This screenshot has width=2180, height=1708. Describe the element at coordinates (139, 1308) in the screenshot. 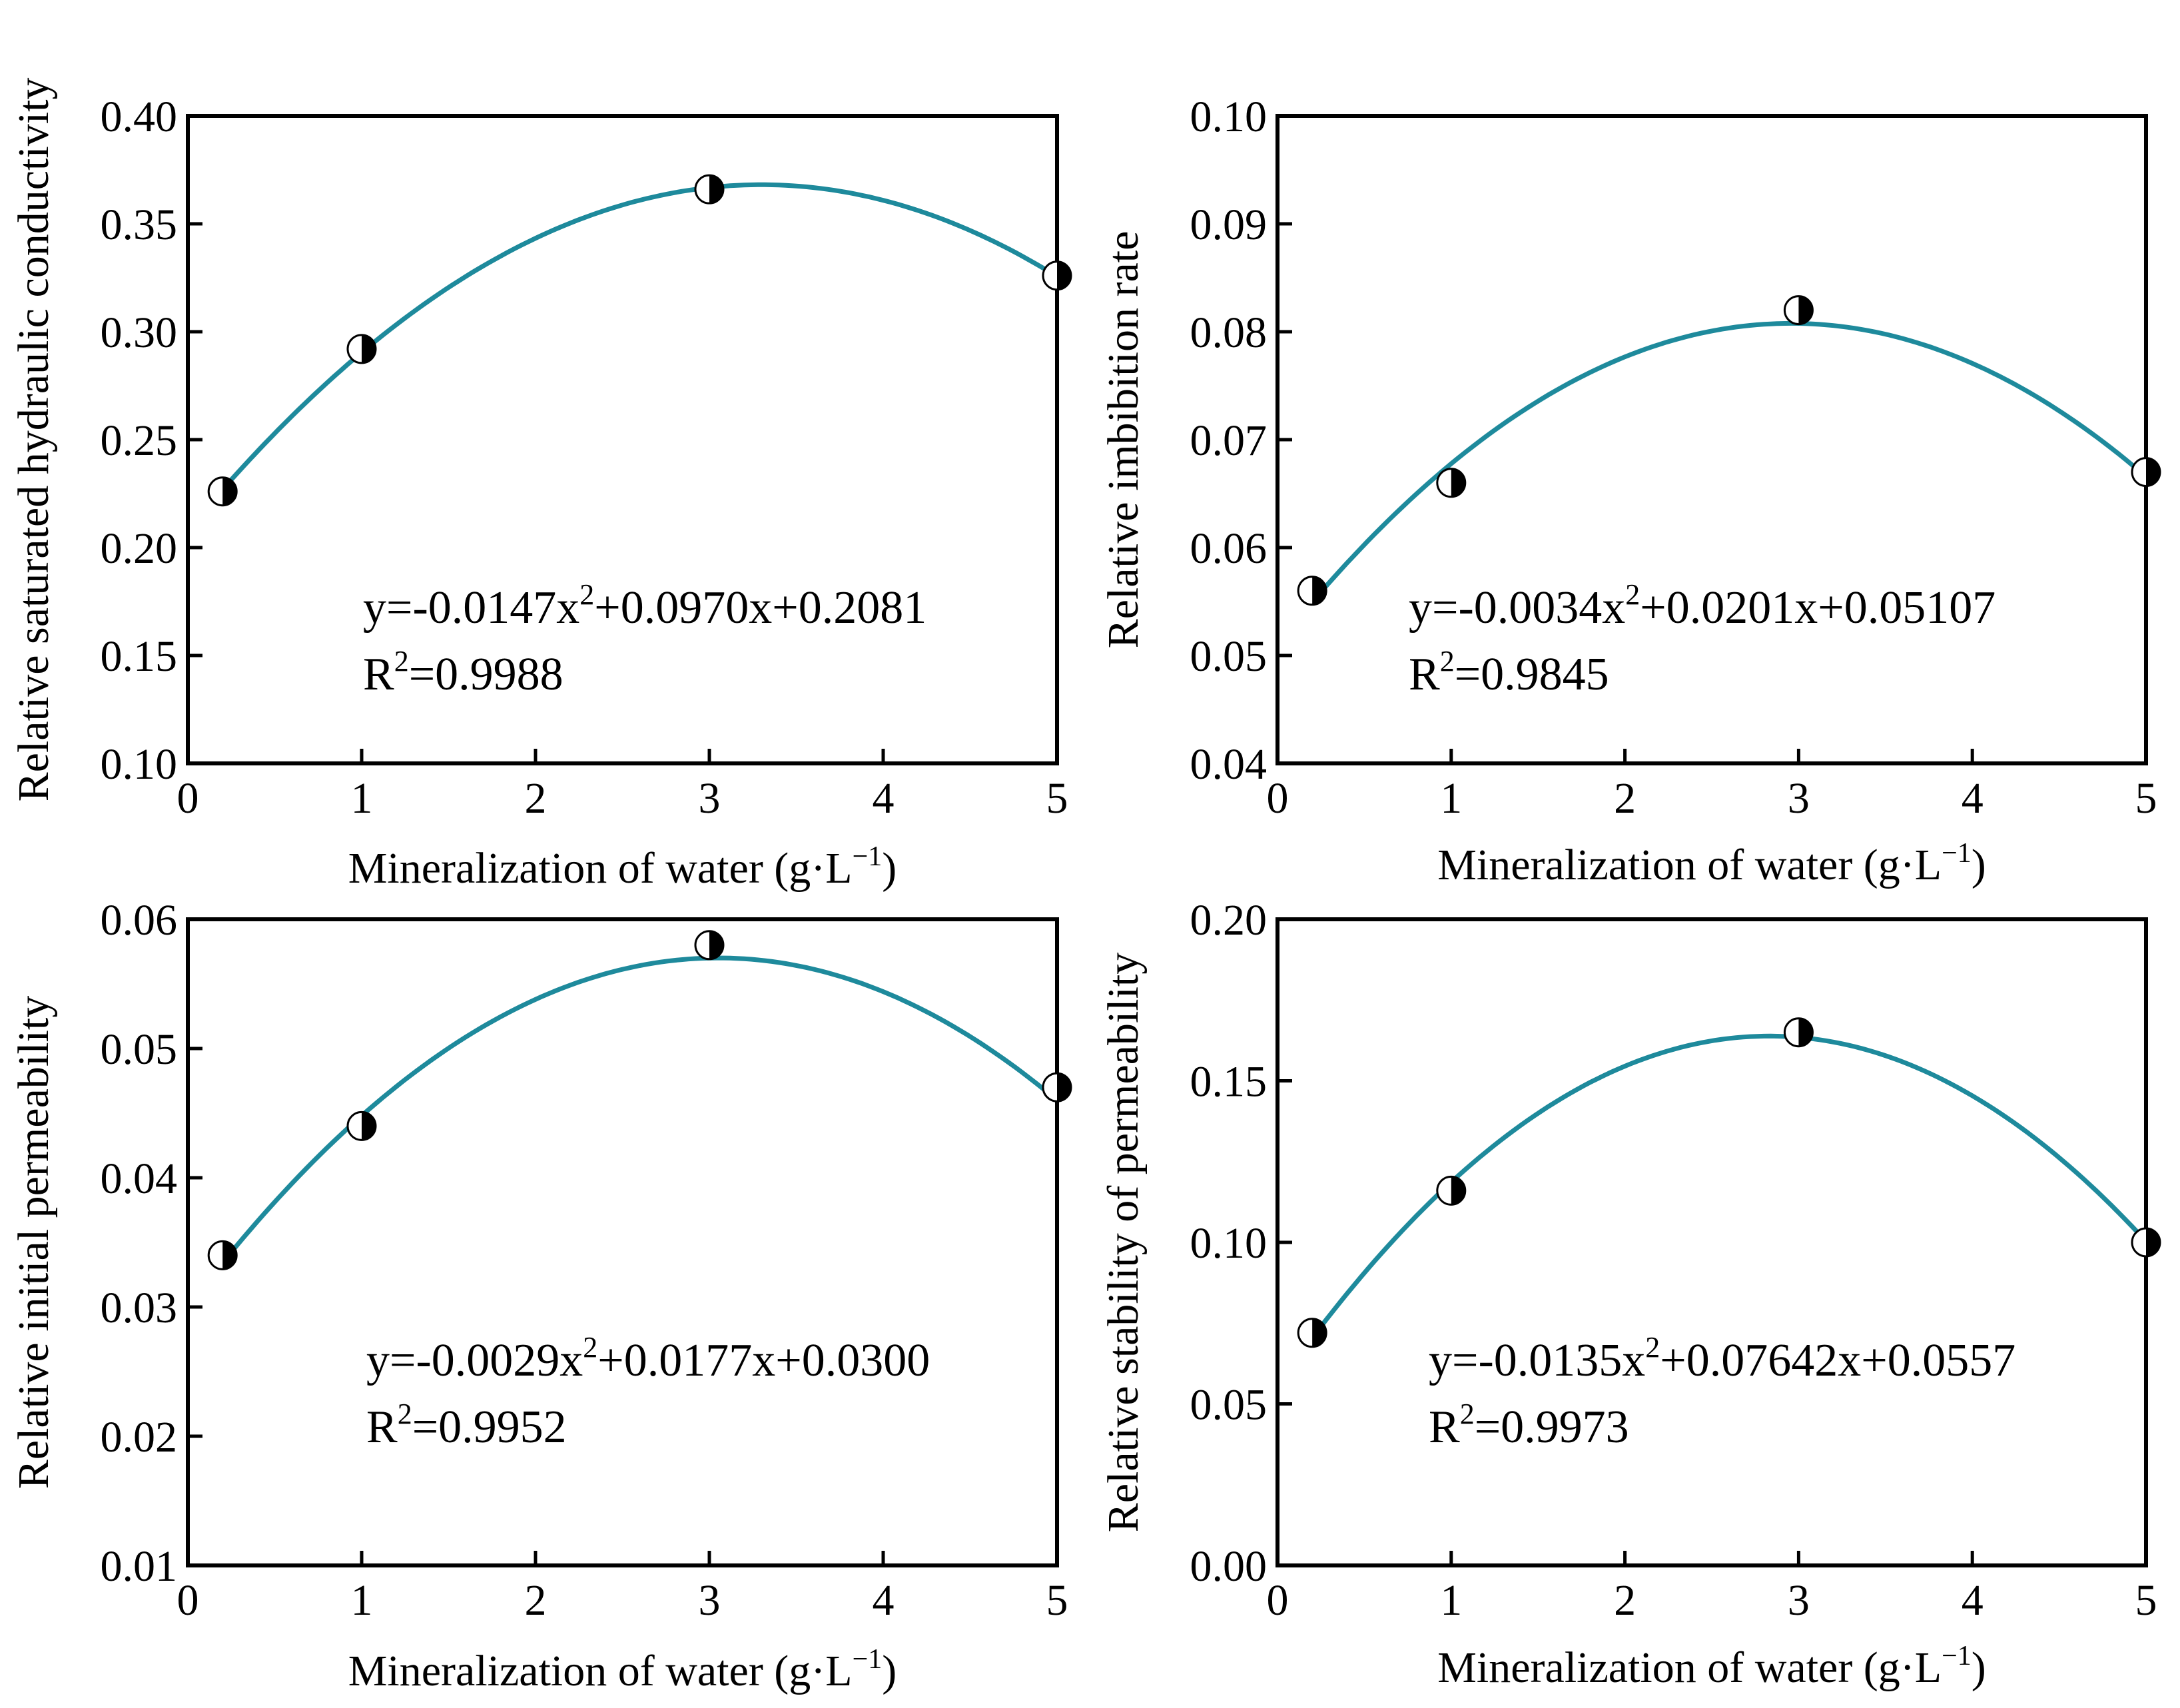

I see `y-tick-label: 0.03` at that location.